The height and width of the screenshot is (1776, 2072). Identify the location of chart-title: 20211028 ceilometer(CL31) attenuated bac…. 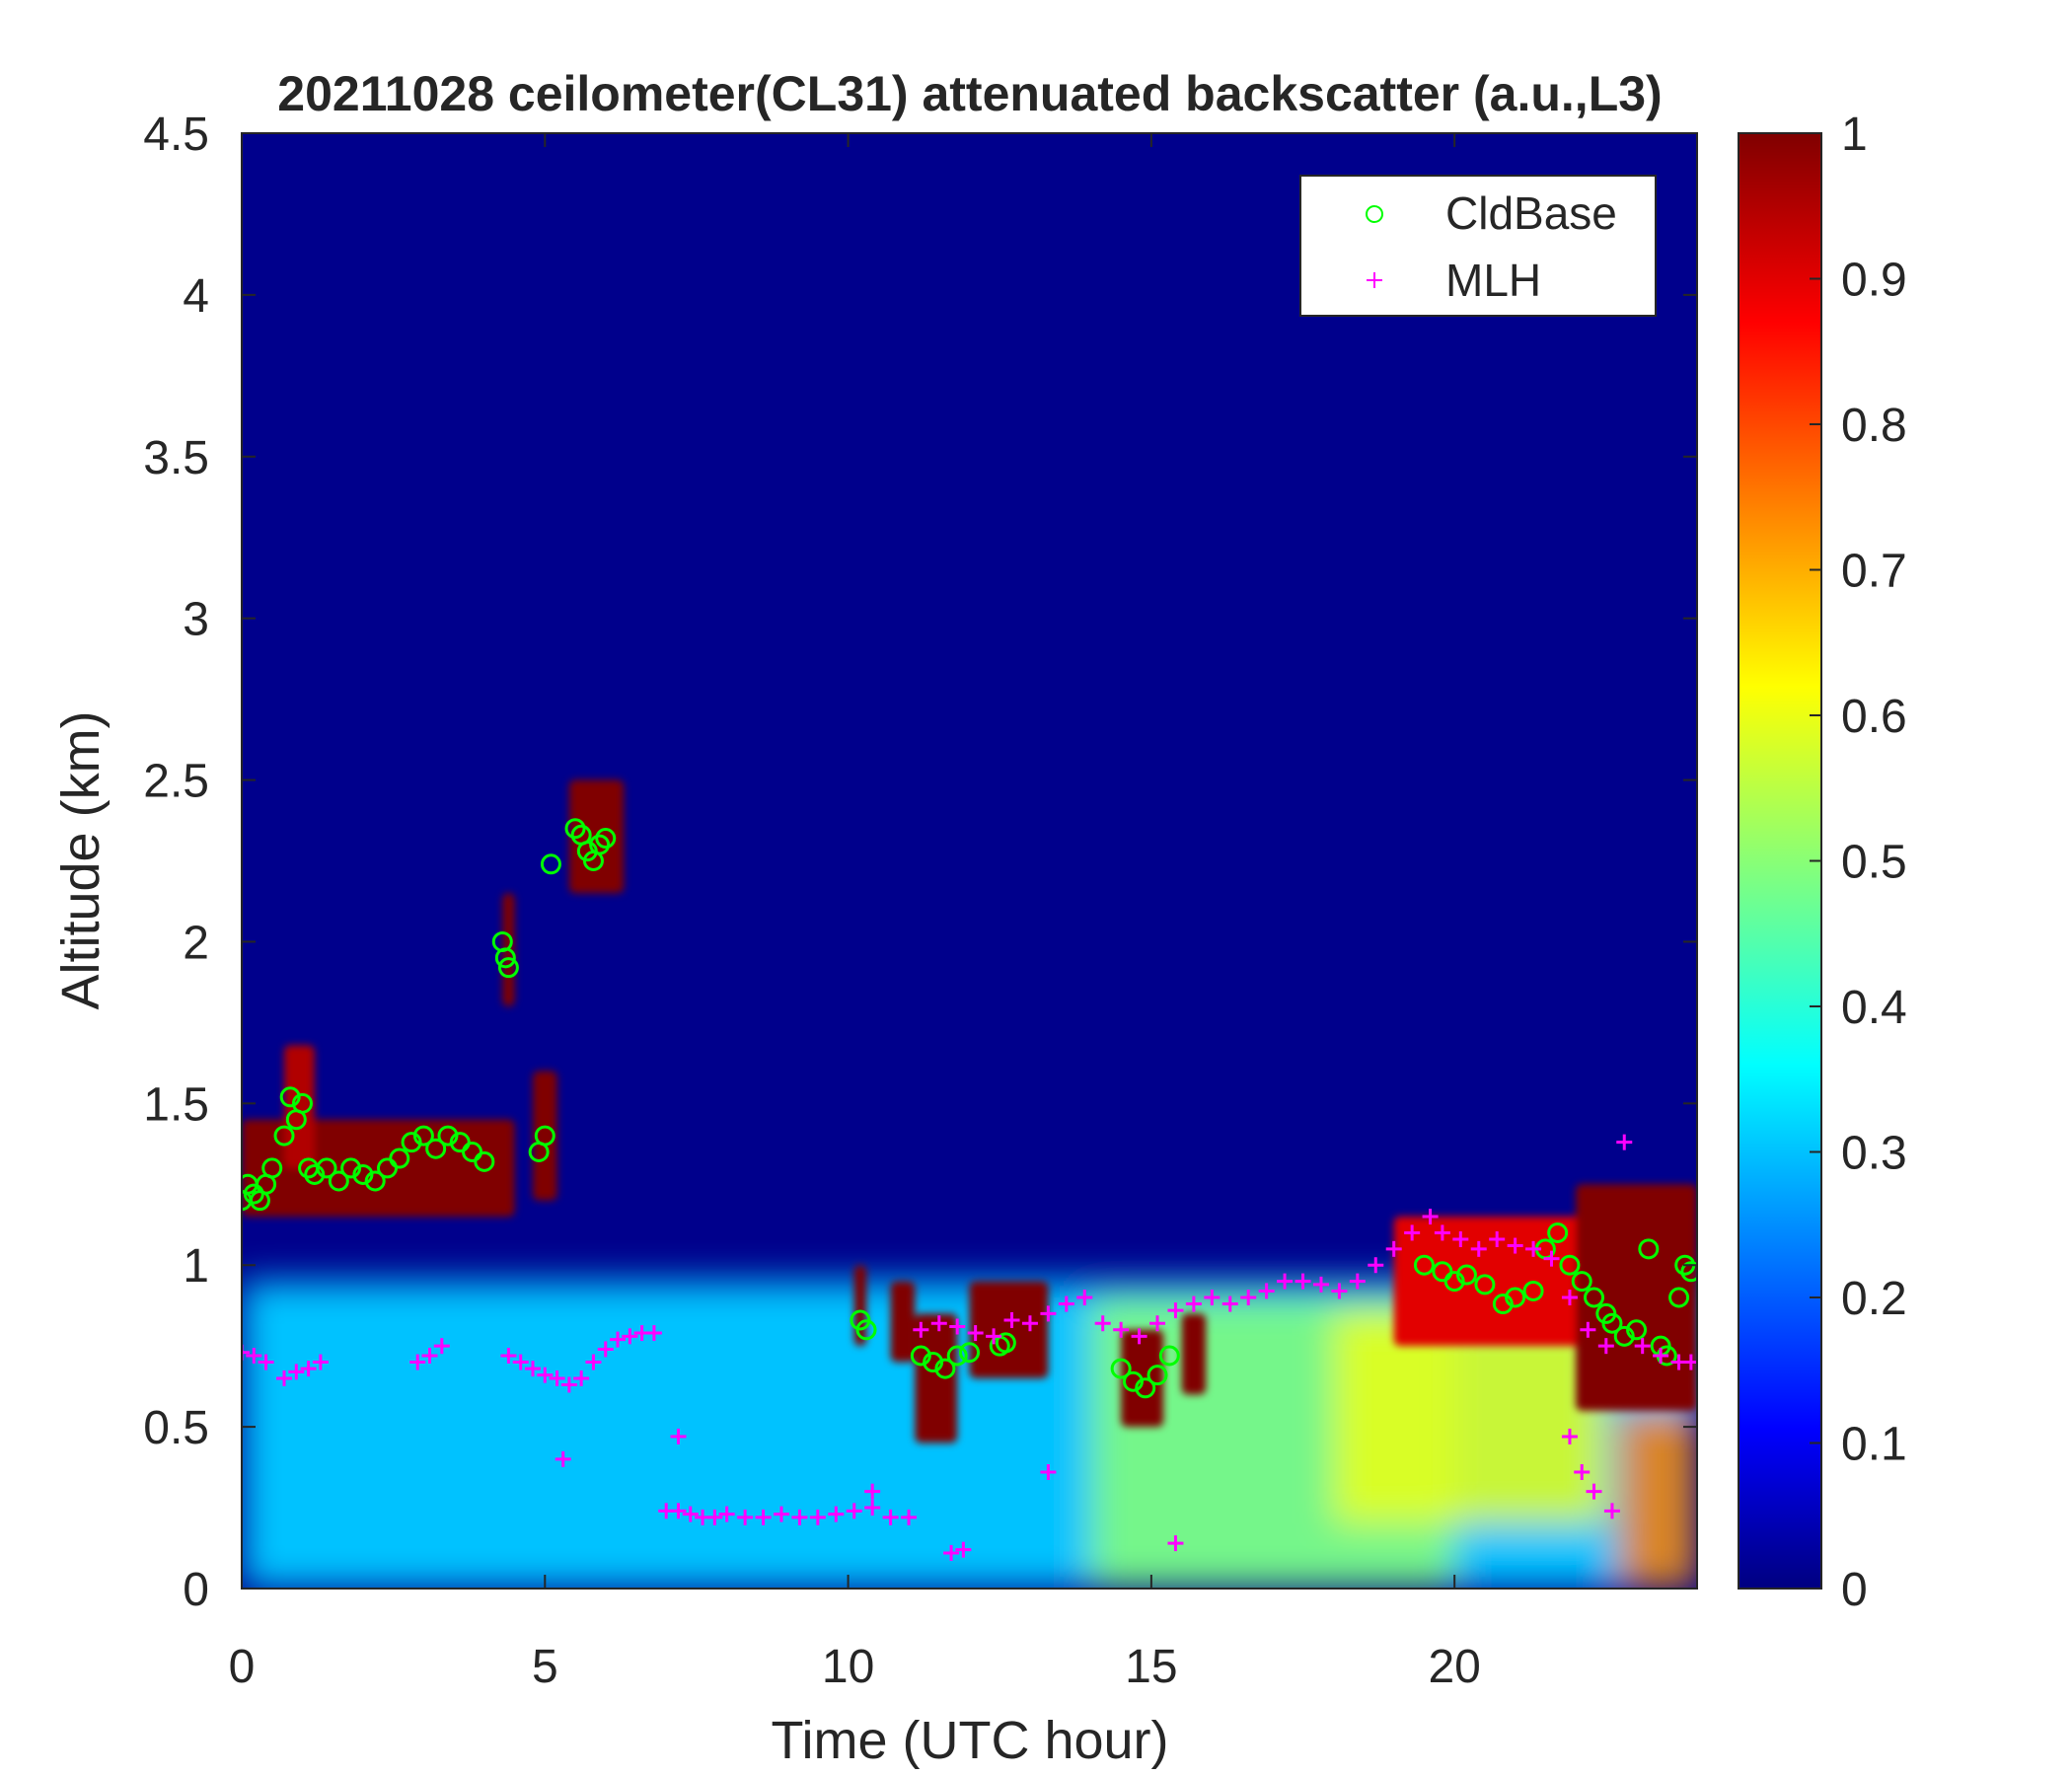
(970, 93).